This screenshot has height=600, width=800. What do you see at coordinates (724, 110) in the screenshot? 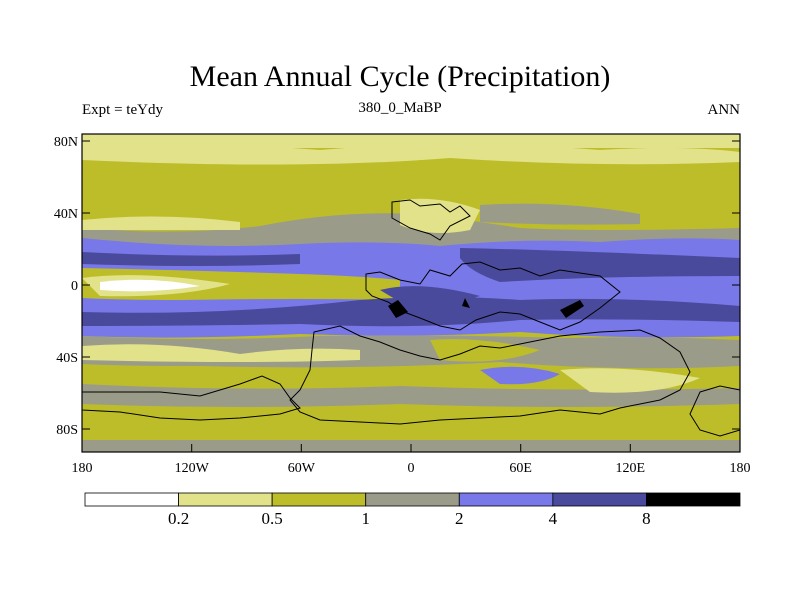
I see `season-label: ANN` at bounding box center [724, 110].